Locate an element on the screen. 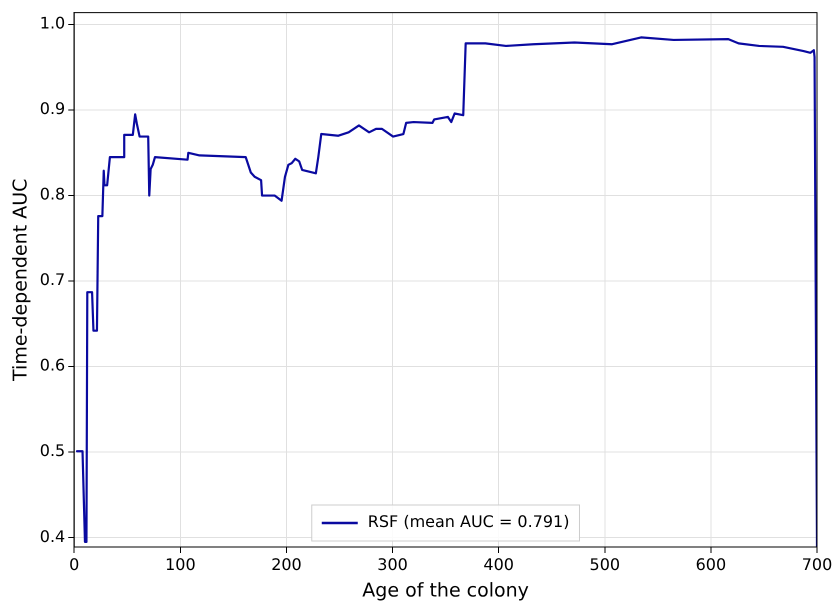 The height and width of the screenshot is (607, 837). y-tick-label: 0.4 is located at coordinates (53, 536).